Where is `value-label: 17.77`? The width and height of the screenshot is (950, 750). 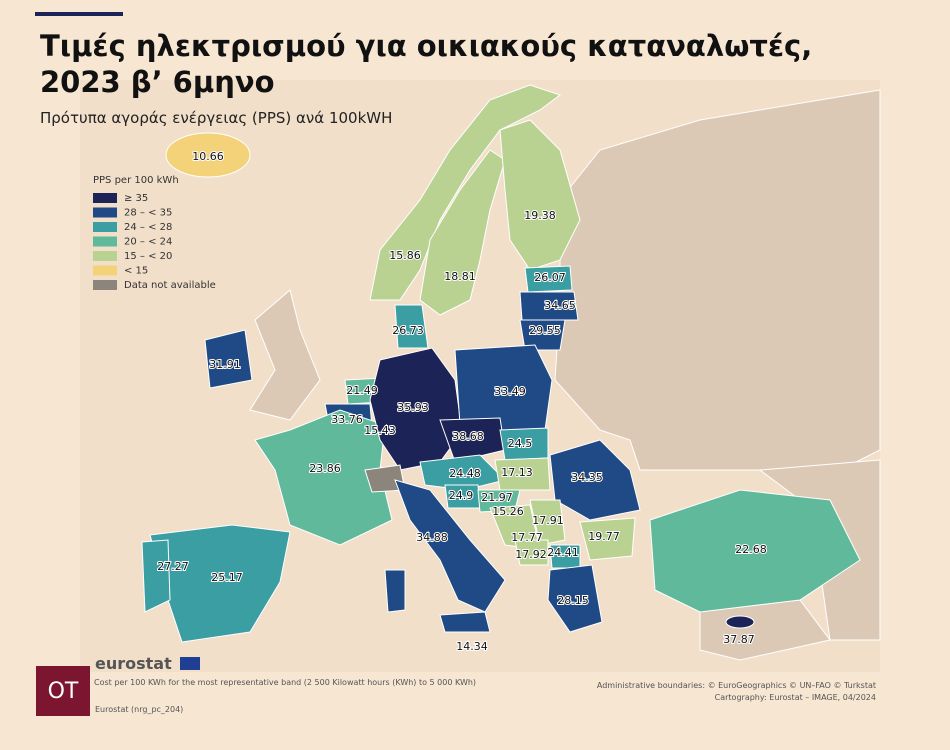
value-label: 17.77 is located at coordinates (527, 537).